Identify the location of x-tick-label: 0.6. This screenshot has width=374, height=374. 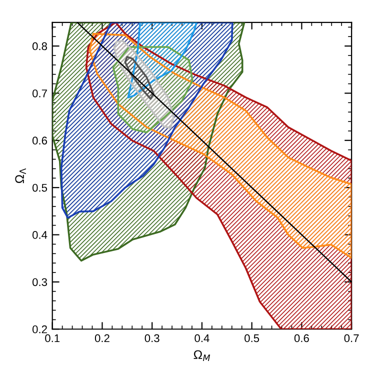
(301, 338).